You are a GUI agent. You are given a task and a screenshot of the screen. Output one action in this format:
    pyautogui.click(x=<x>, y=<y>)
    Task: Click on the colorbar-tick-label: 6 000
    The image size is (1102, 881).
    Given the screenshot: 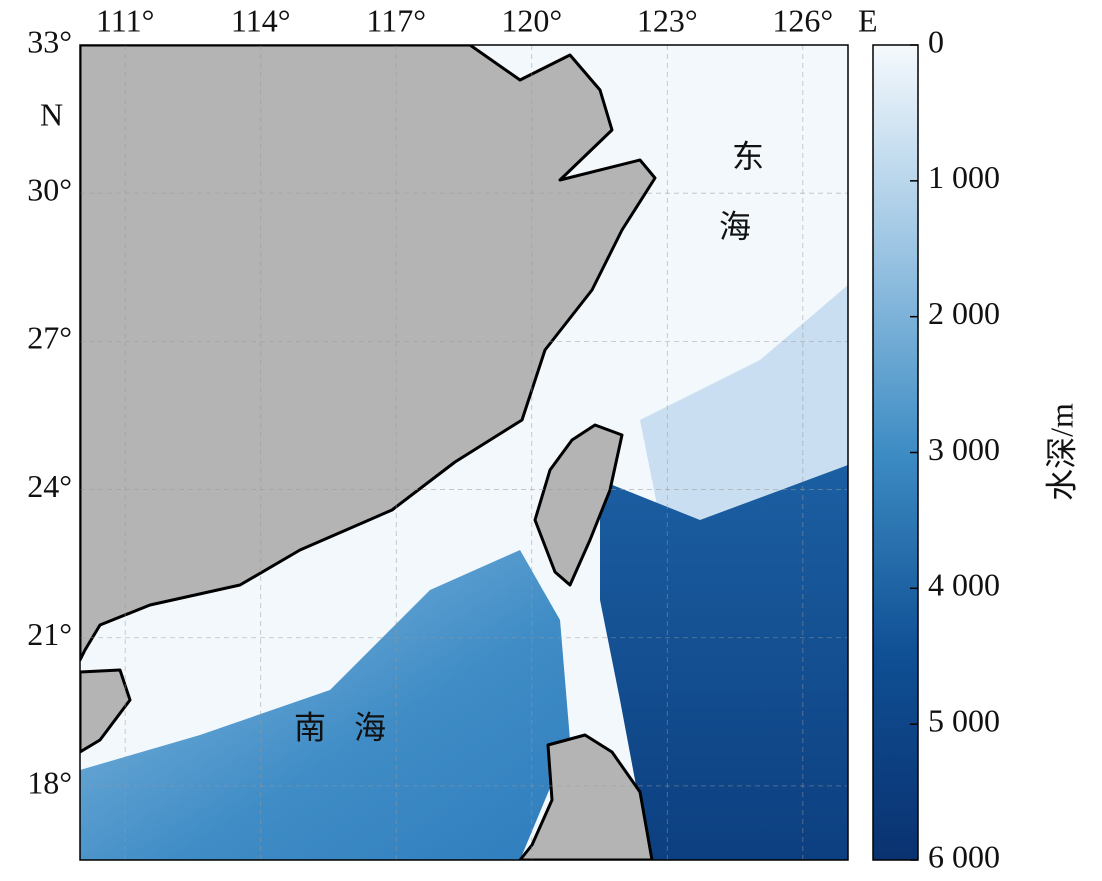 What is the action you would take?
    pyautogui.click(x=964, y=856)
    